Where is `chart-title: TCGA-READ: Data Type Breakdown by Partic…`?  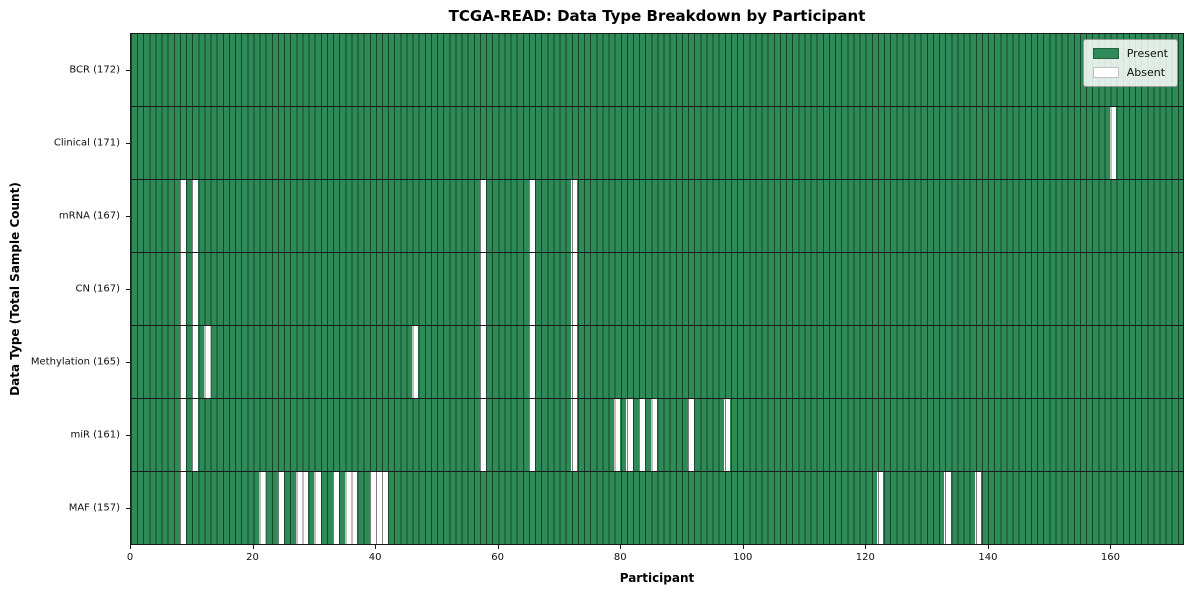 chart-title: TCGA-READ: Data Type Breakdown by Partic… is located at coordinates (657, 16).